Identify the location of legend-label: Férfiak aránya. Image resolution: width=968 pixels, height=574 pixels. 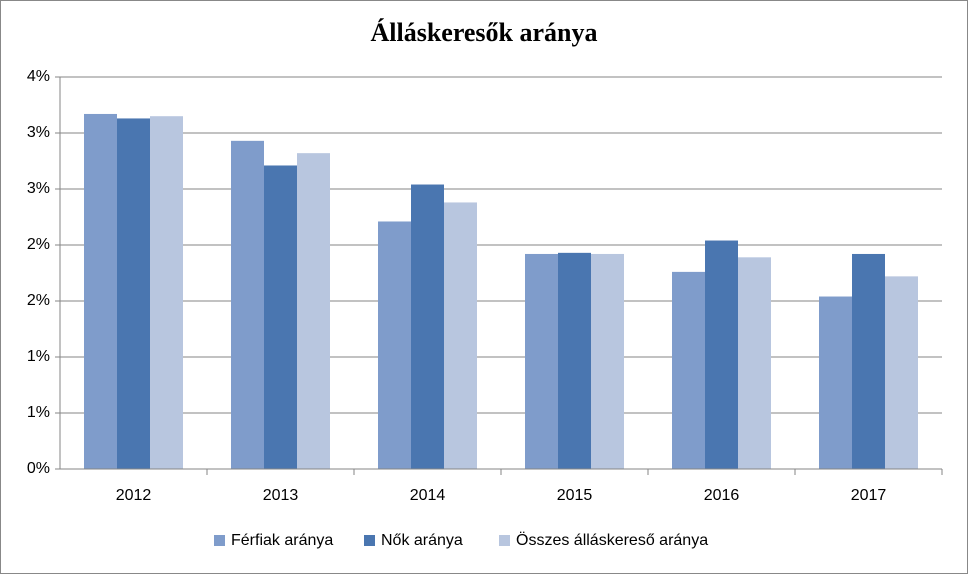
(282, 540).